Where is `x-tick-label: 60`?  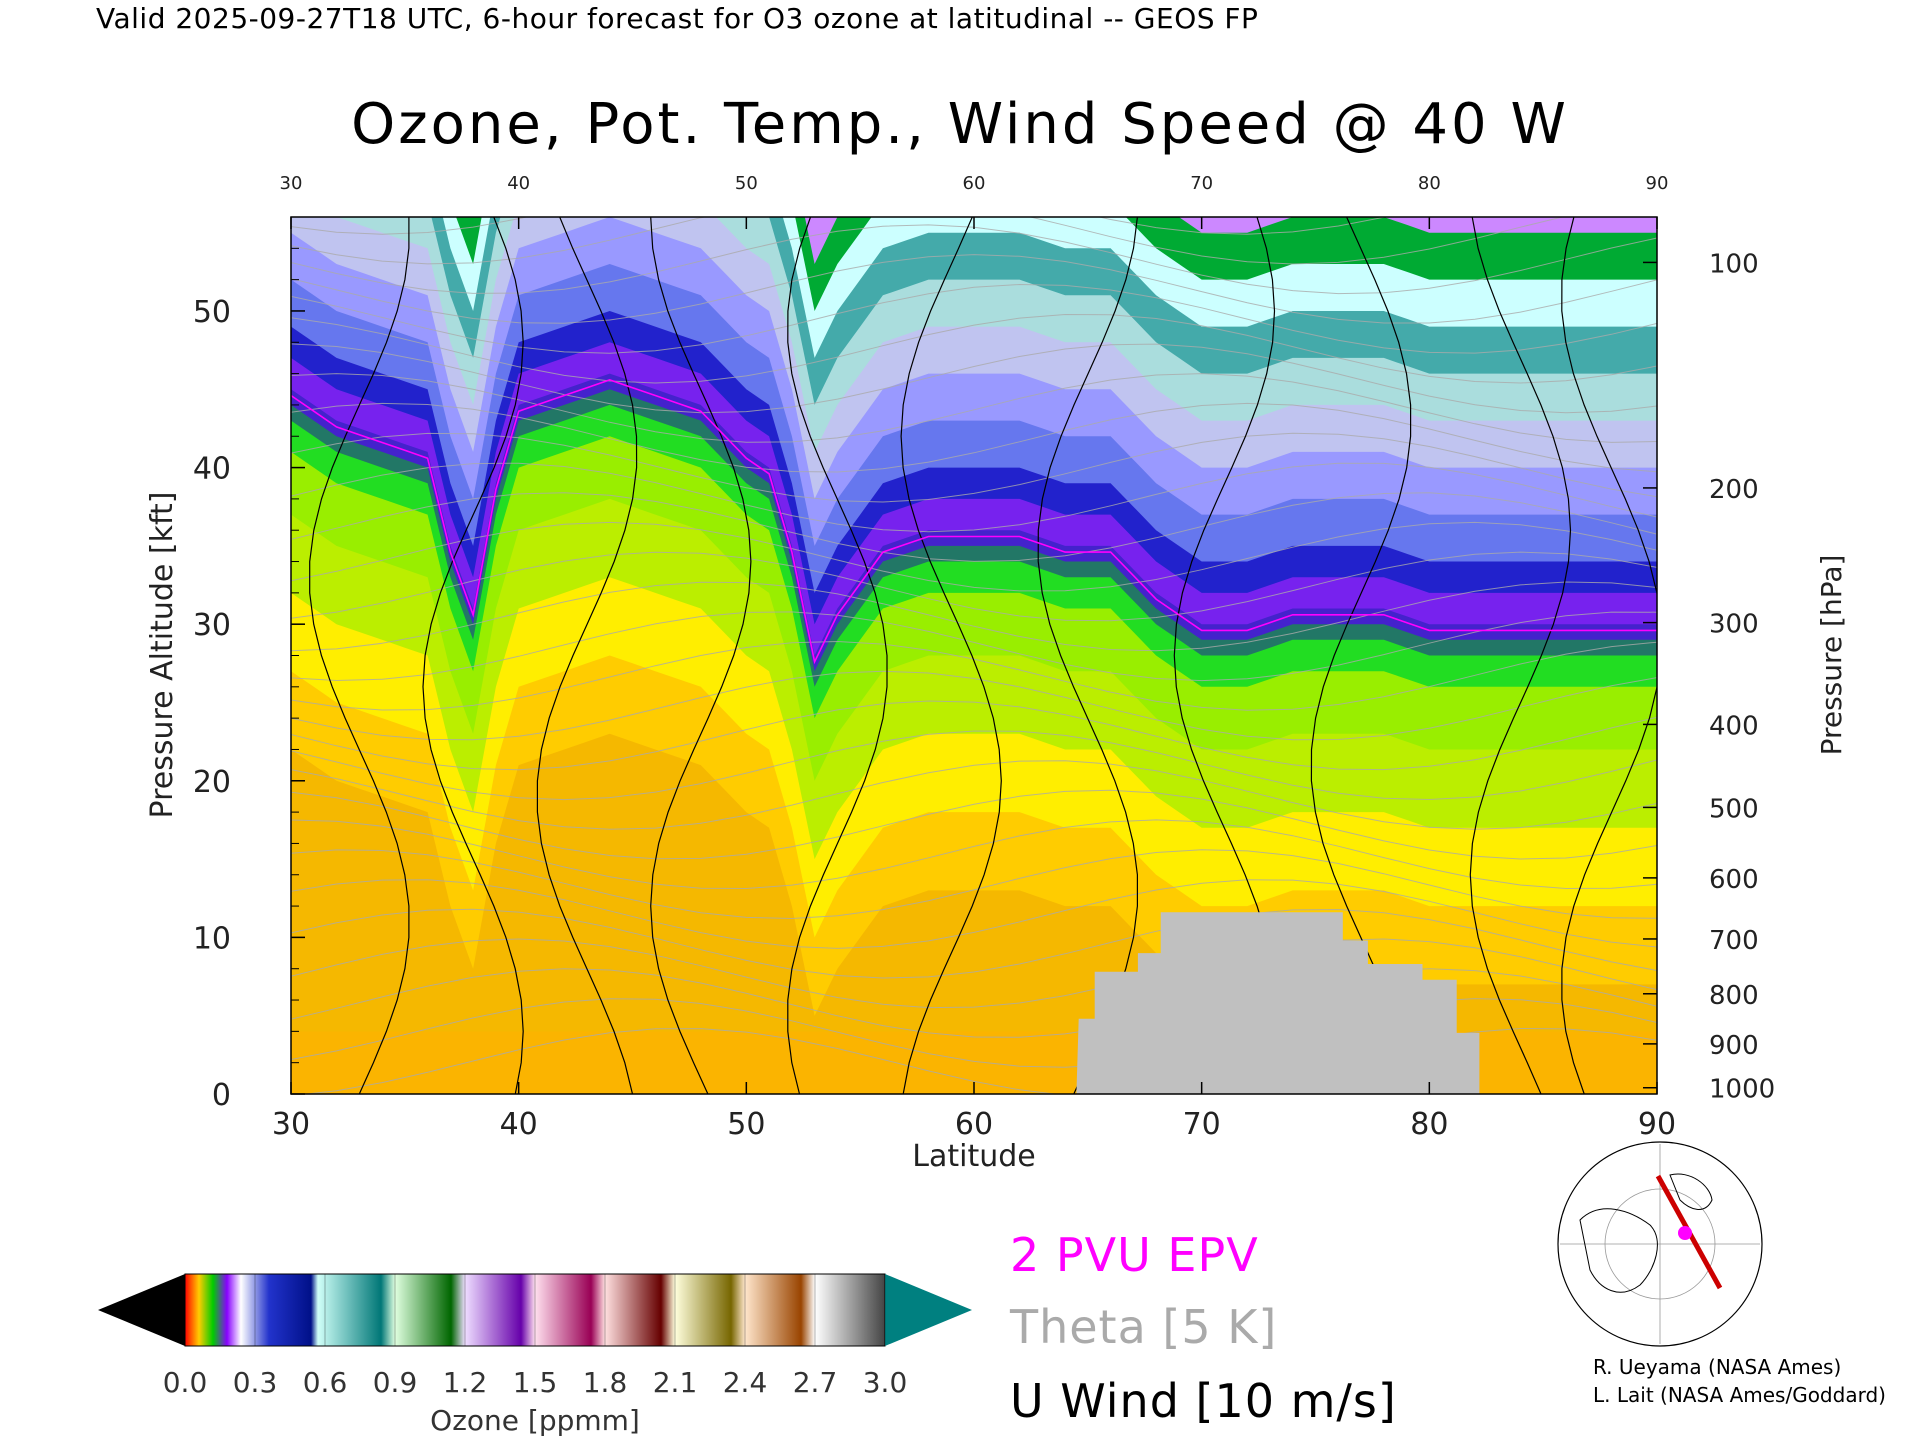 x-tick-label: 60 is located at coordinates (974, 1124).